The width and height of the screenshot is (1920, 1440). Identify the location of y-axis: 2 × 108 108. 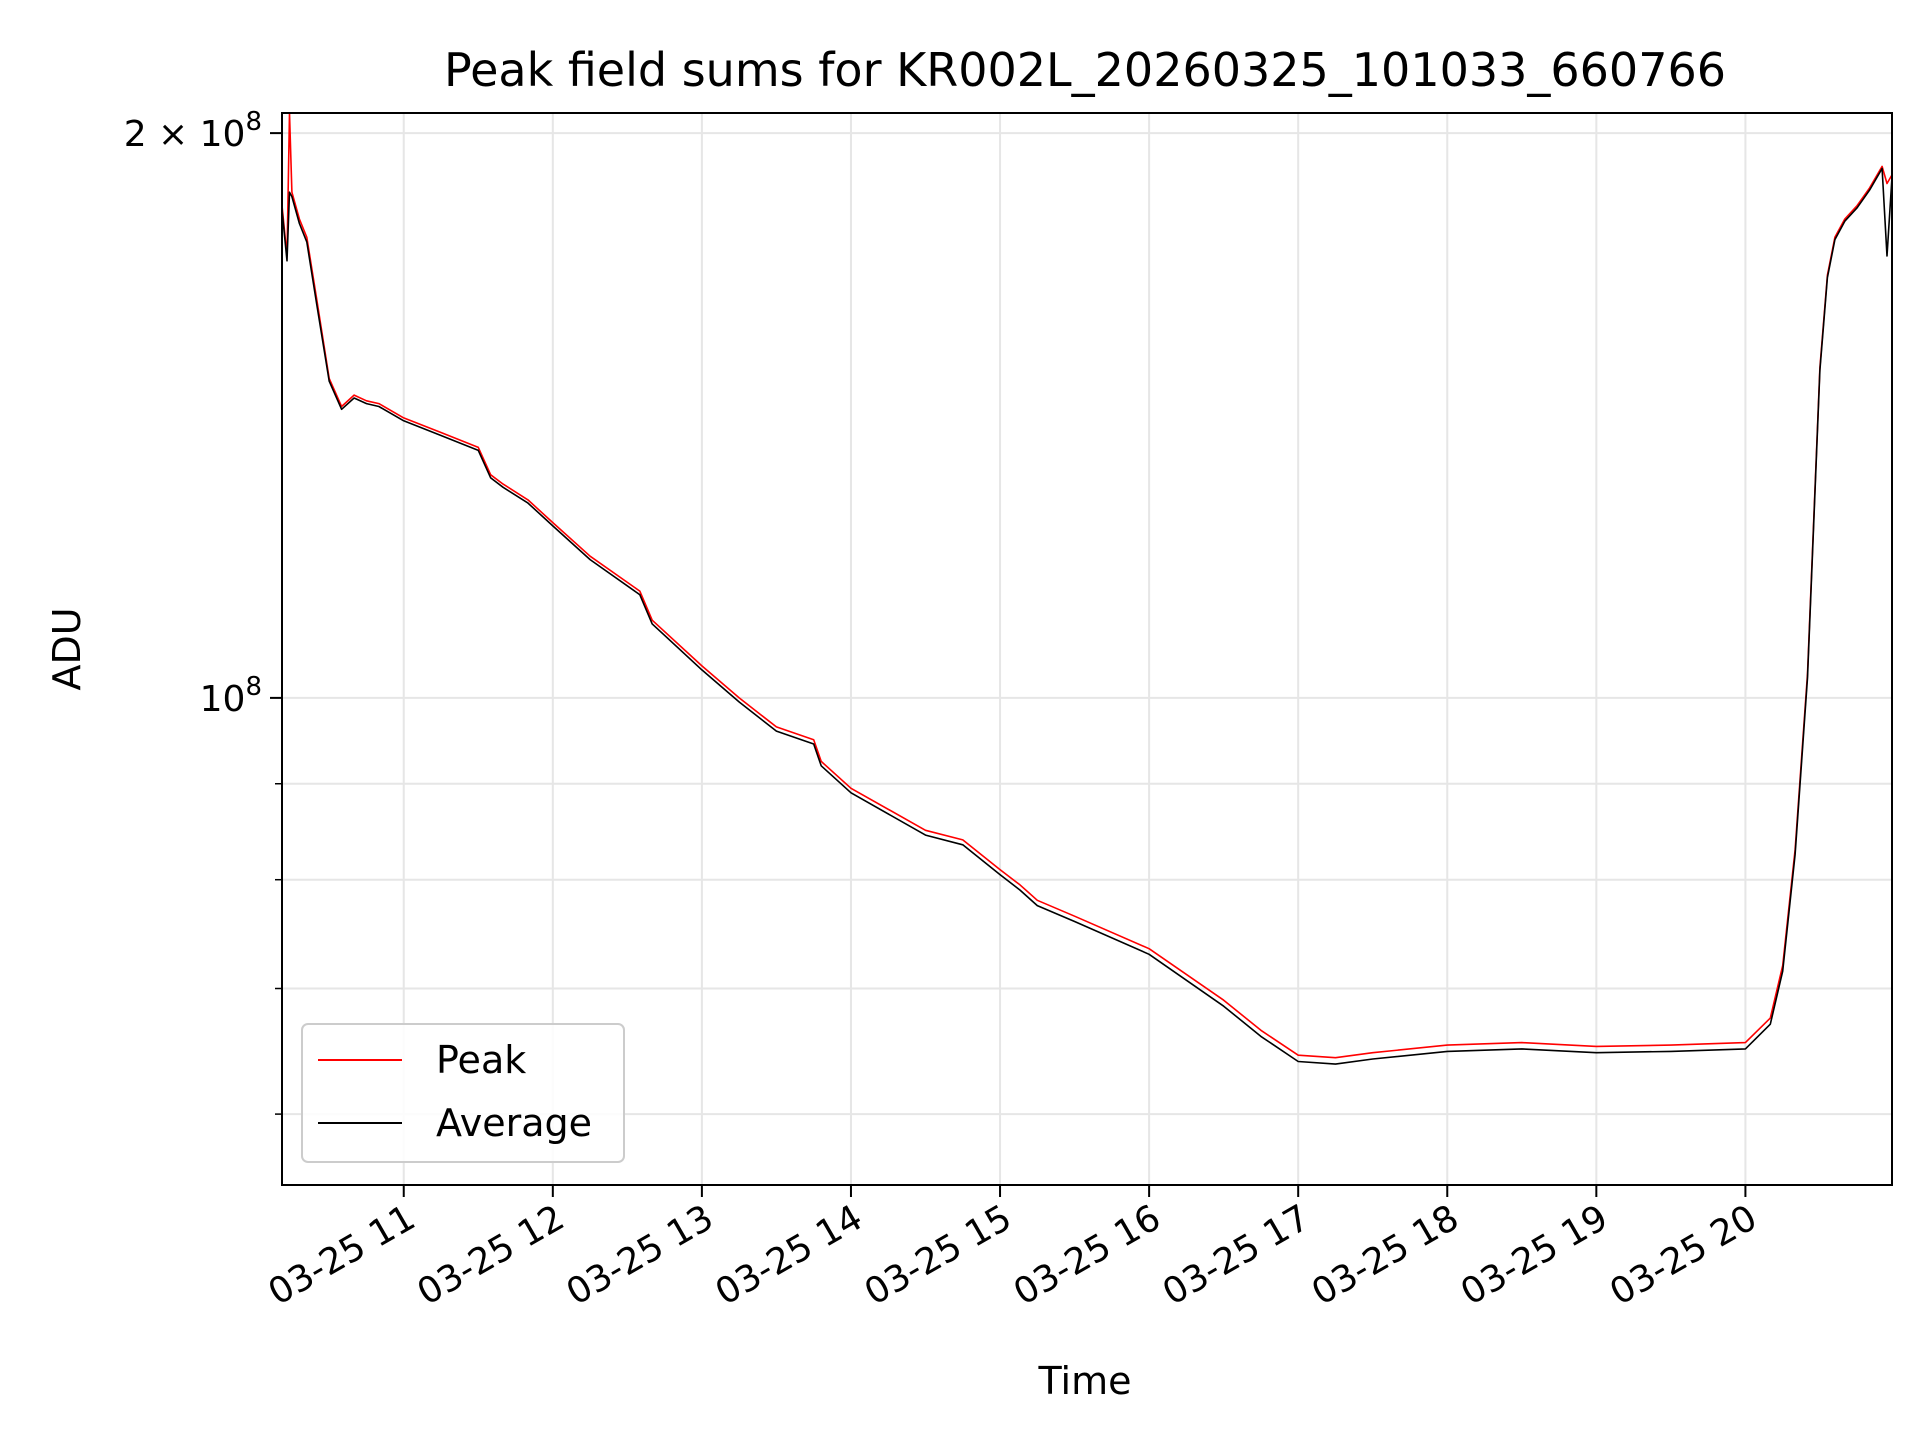
(203, 611).